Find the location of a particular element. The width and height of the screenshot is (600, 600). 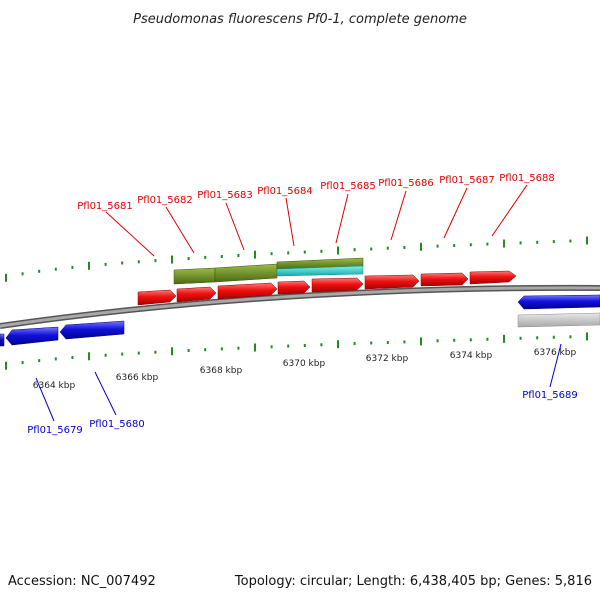

inner-tick-track is located at coordinates (296, 351).